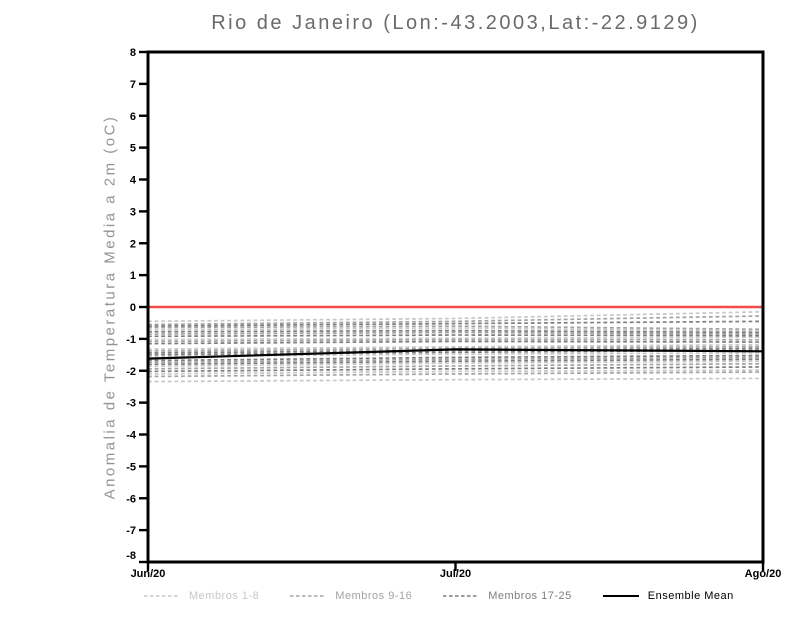  I want to click on y-tick-label: 1, so click(133, 276).